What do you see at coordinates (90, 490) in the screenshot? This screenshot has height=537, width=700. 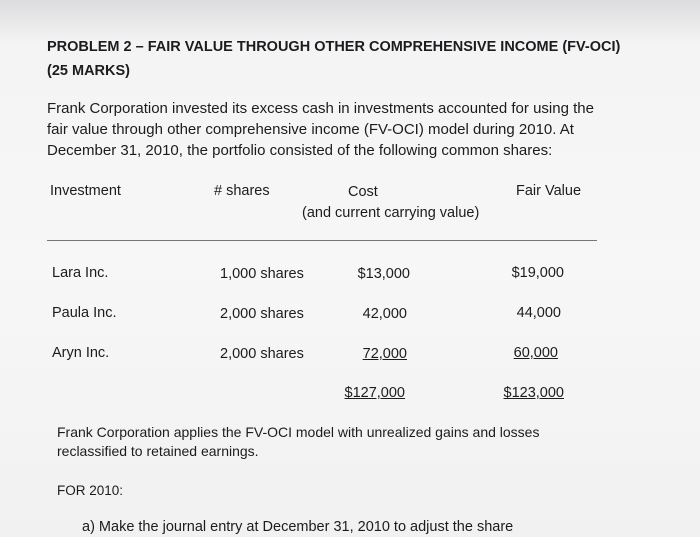 I see `section: FOR 2010:` at bounding box center [90, 490].